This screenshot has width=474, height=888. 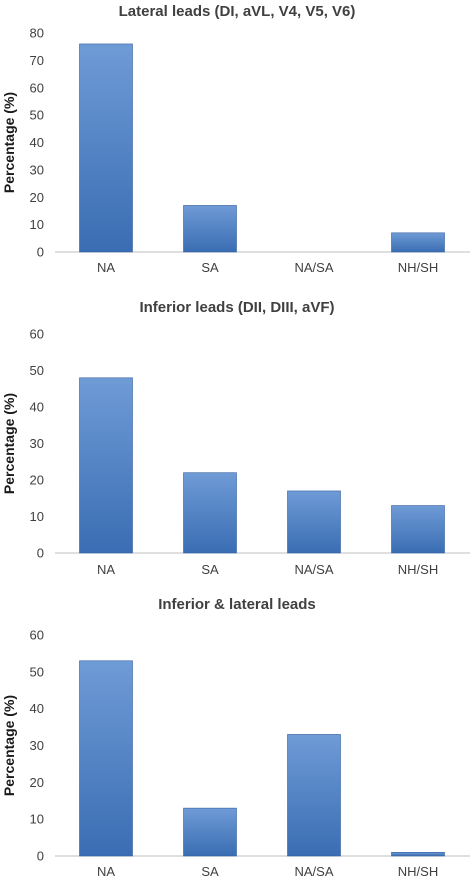 What do you see at coordinates (237, 11) in the screenshot?
I see `chart-title: Lateral leads (DI, aVL, V4, V5, V6)` at bounding box center [237, 11].